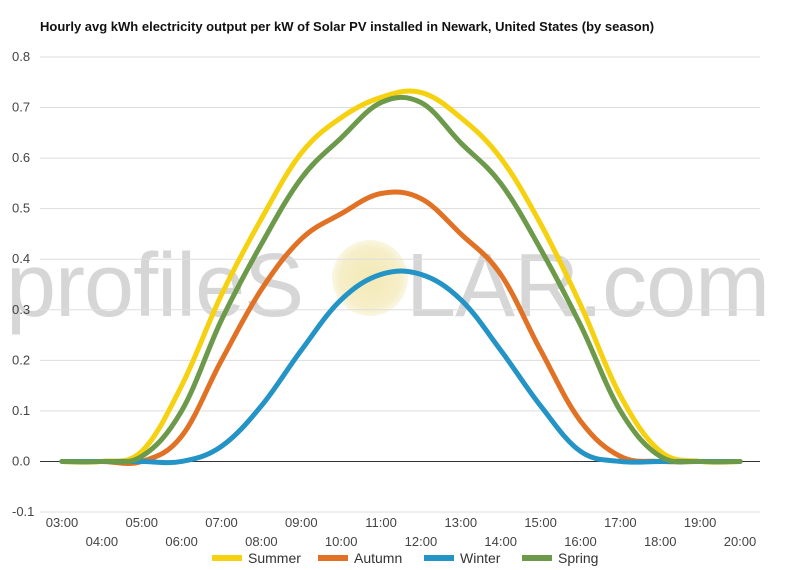  What do you see at coordinates (21, 258) in the screenshot?
I see `y-tick-label: 0.4` at bounding box center [21, 258].